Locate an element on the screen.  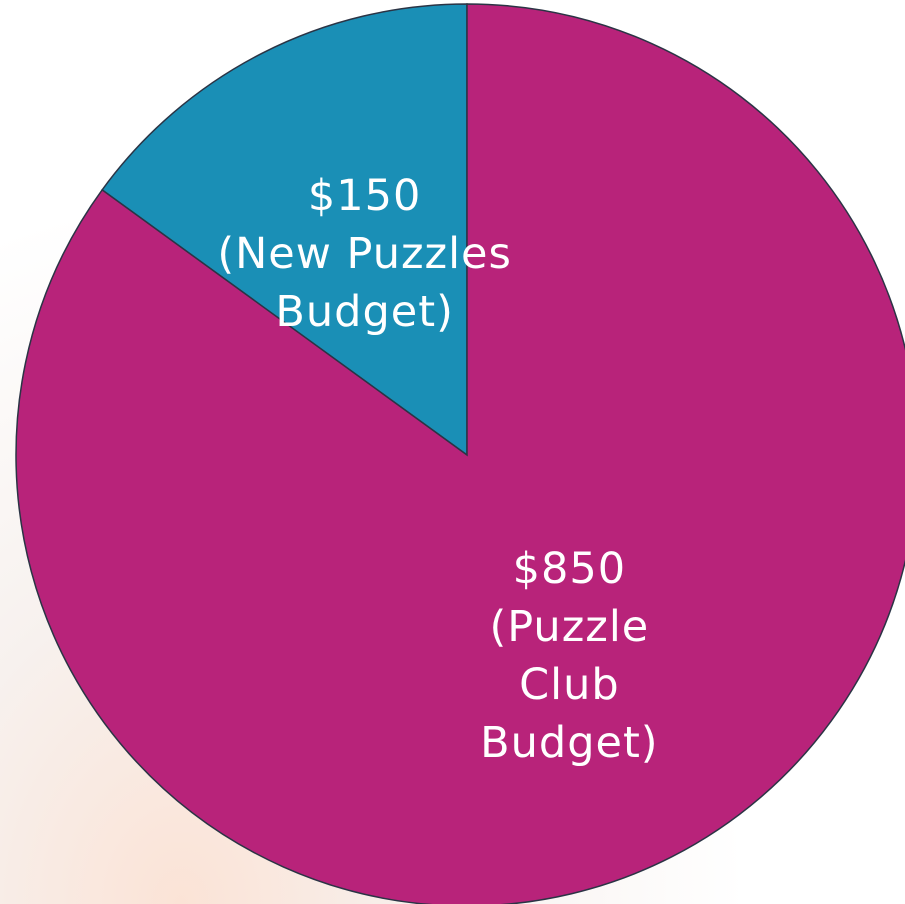
slice-label: $850 (Puzzle Club Budget) is located at coordinates (569, 656).